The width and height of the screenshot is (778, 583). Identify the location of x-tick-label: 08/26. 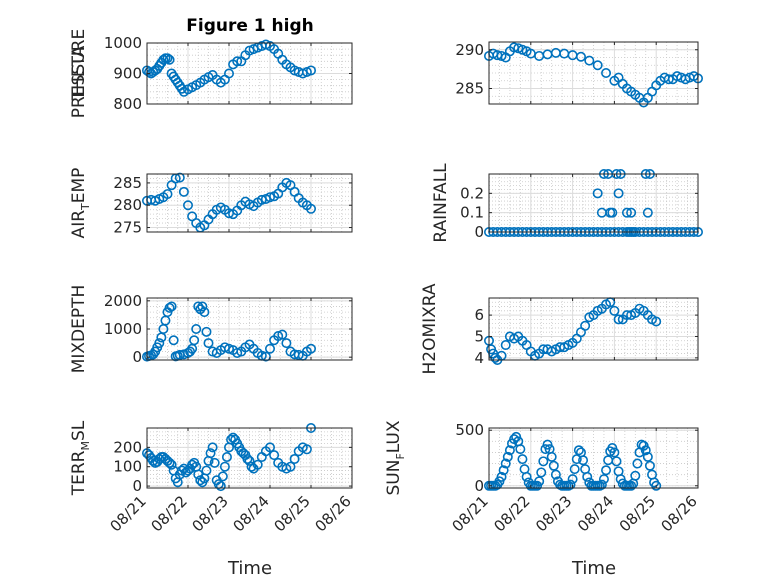
(333, 513).